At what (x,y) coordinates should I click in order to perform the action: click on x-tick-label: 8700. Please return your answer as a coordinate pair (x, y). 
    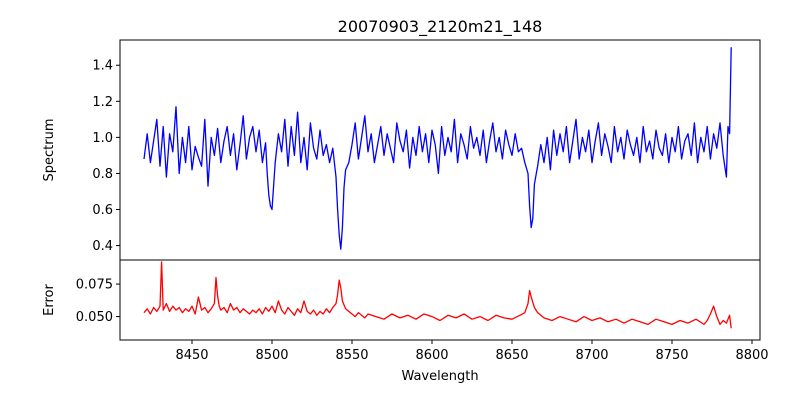
    Looking at the image, I should click on (591, 355).